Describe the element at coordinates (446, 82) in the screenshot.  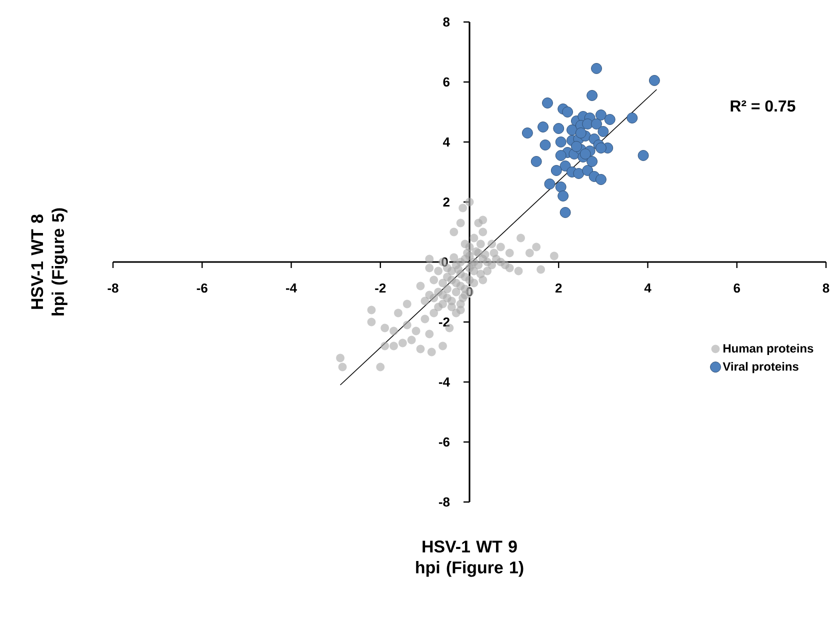
I see `y-tick-label: 6` at that location.